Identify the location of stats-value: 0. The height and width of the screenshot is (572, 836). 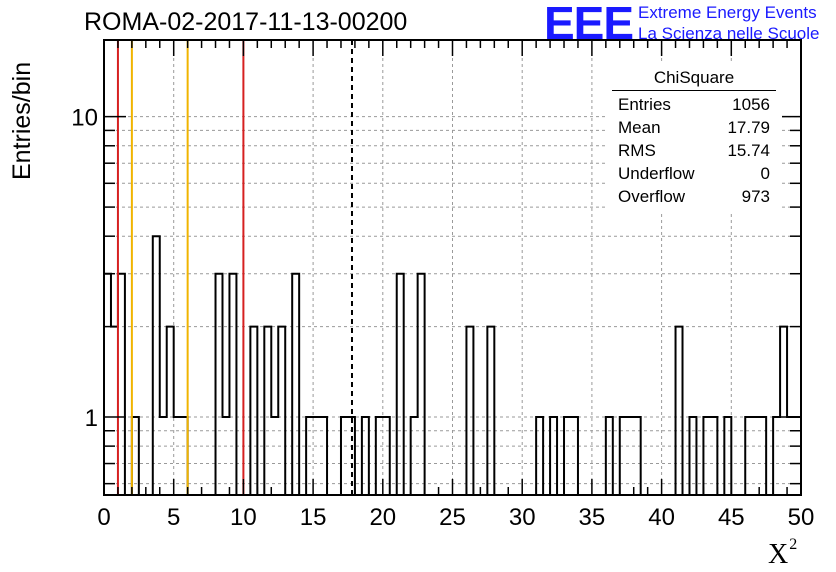
(765, 173).